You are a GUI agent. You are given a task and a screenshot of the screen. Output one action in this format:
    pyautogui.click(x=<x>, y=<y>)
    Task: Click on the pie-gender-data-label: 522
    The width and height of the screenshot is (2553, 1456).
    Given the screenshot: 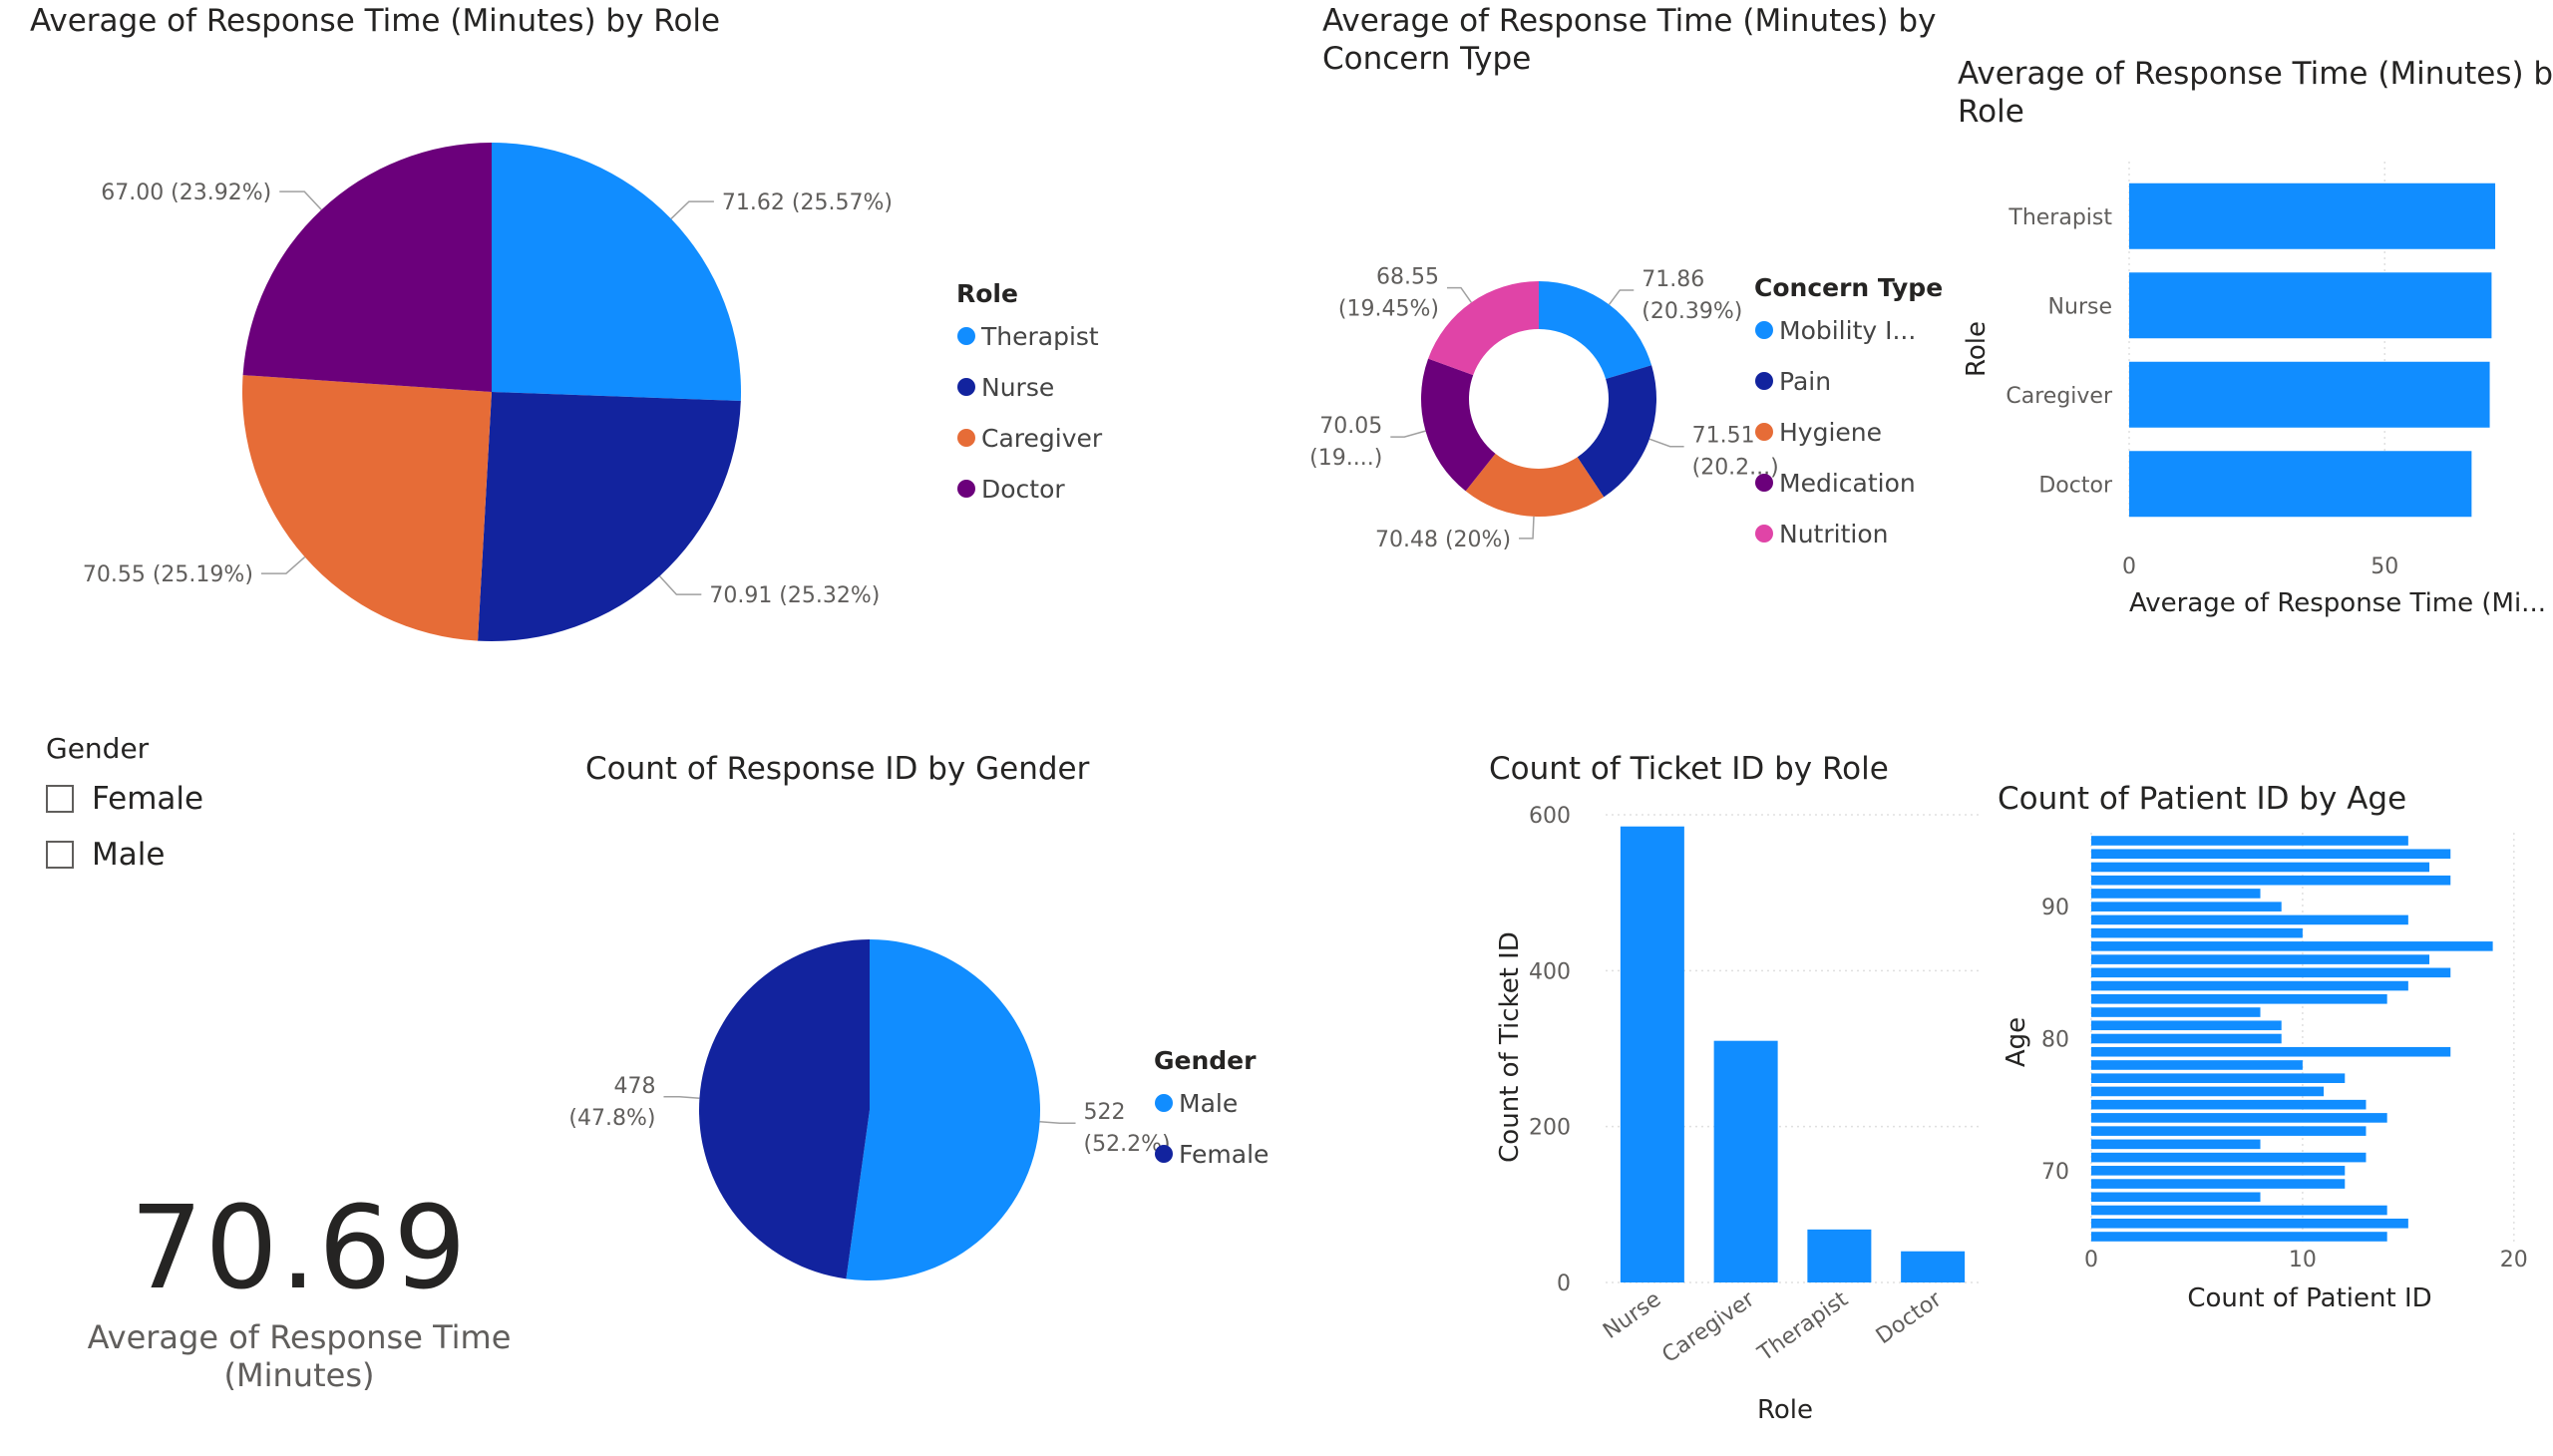 What is the action you would take?
    pyautogui.click(x=1105, y=1112)
    